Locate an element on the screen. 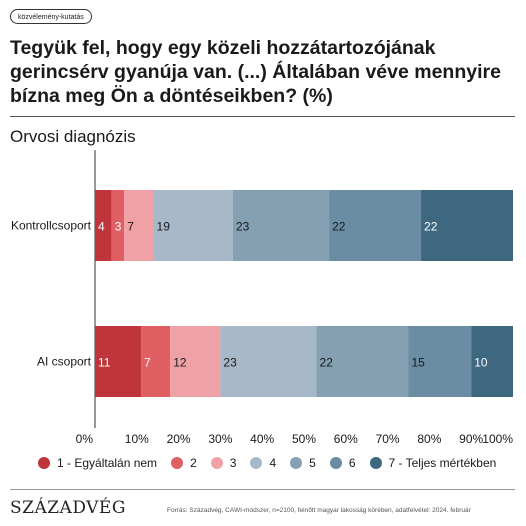 This screenshot has height=526, width=526. topic-tag: közvélemény-kutatás is located at coordinates (51, 16).